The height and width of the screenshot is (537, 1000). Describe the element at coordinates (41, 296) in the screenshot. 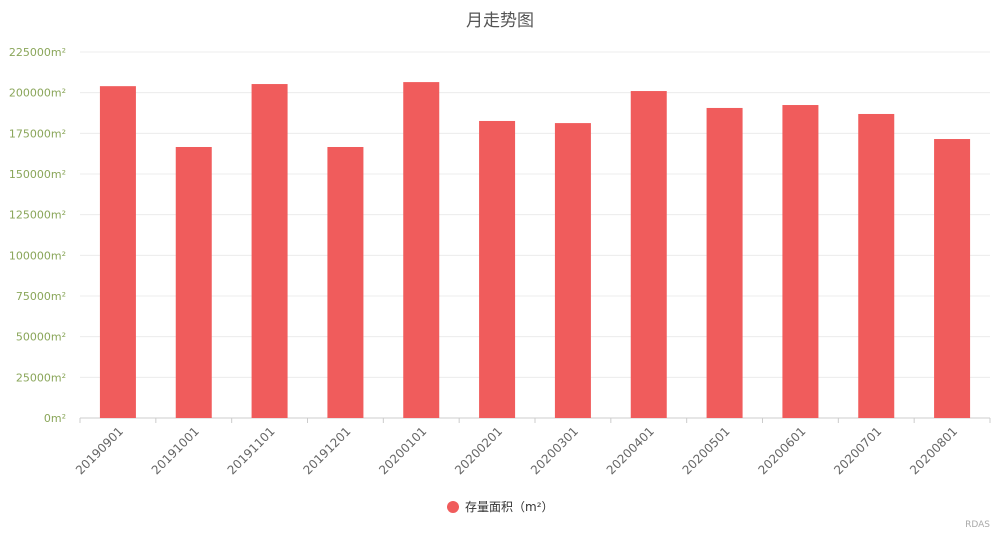

I see `y-tick-label: 75000m²` at that location.